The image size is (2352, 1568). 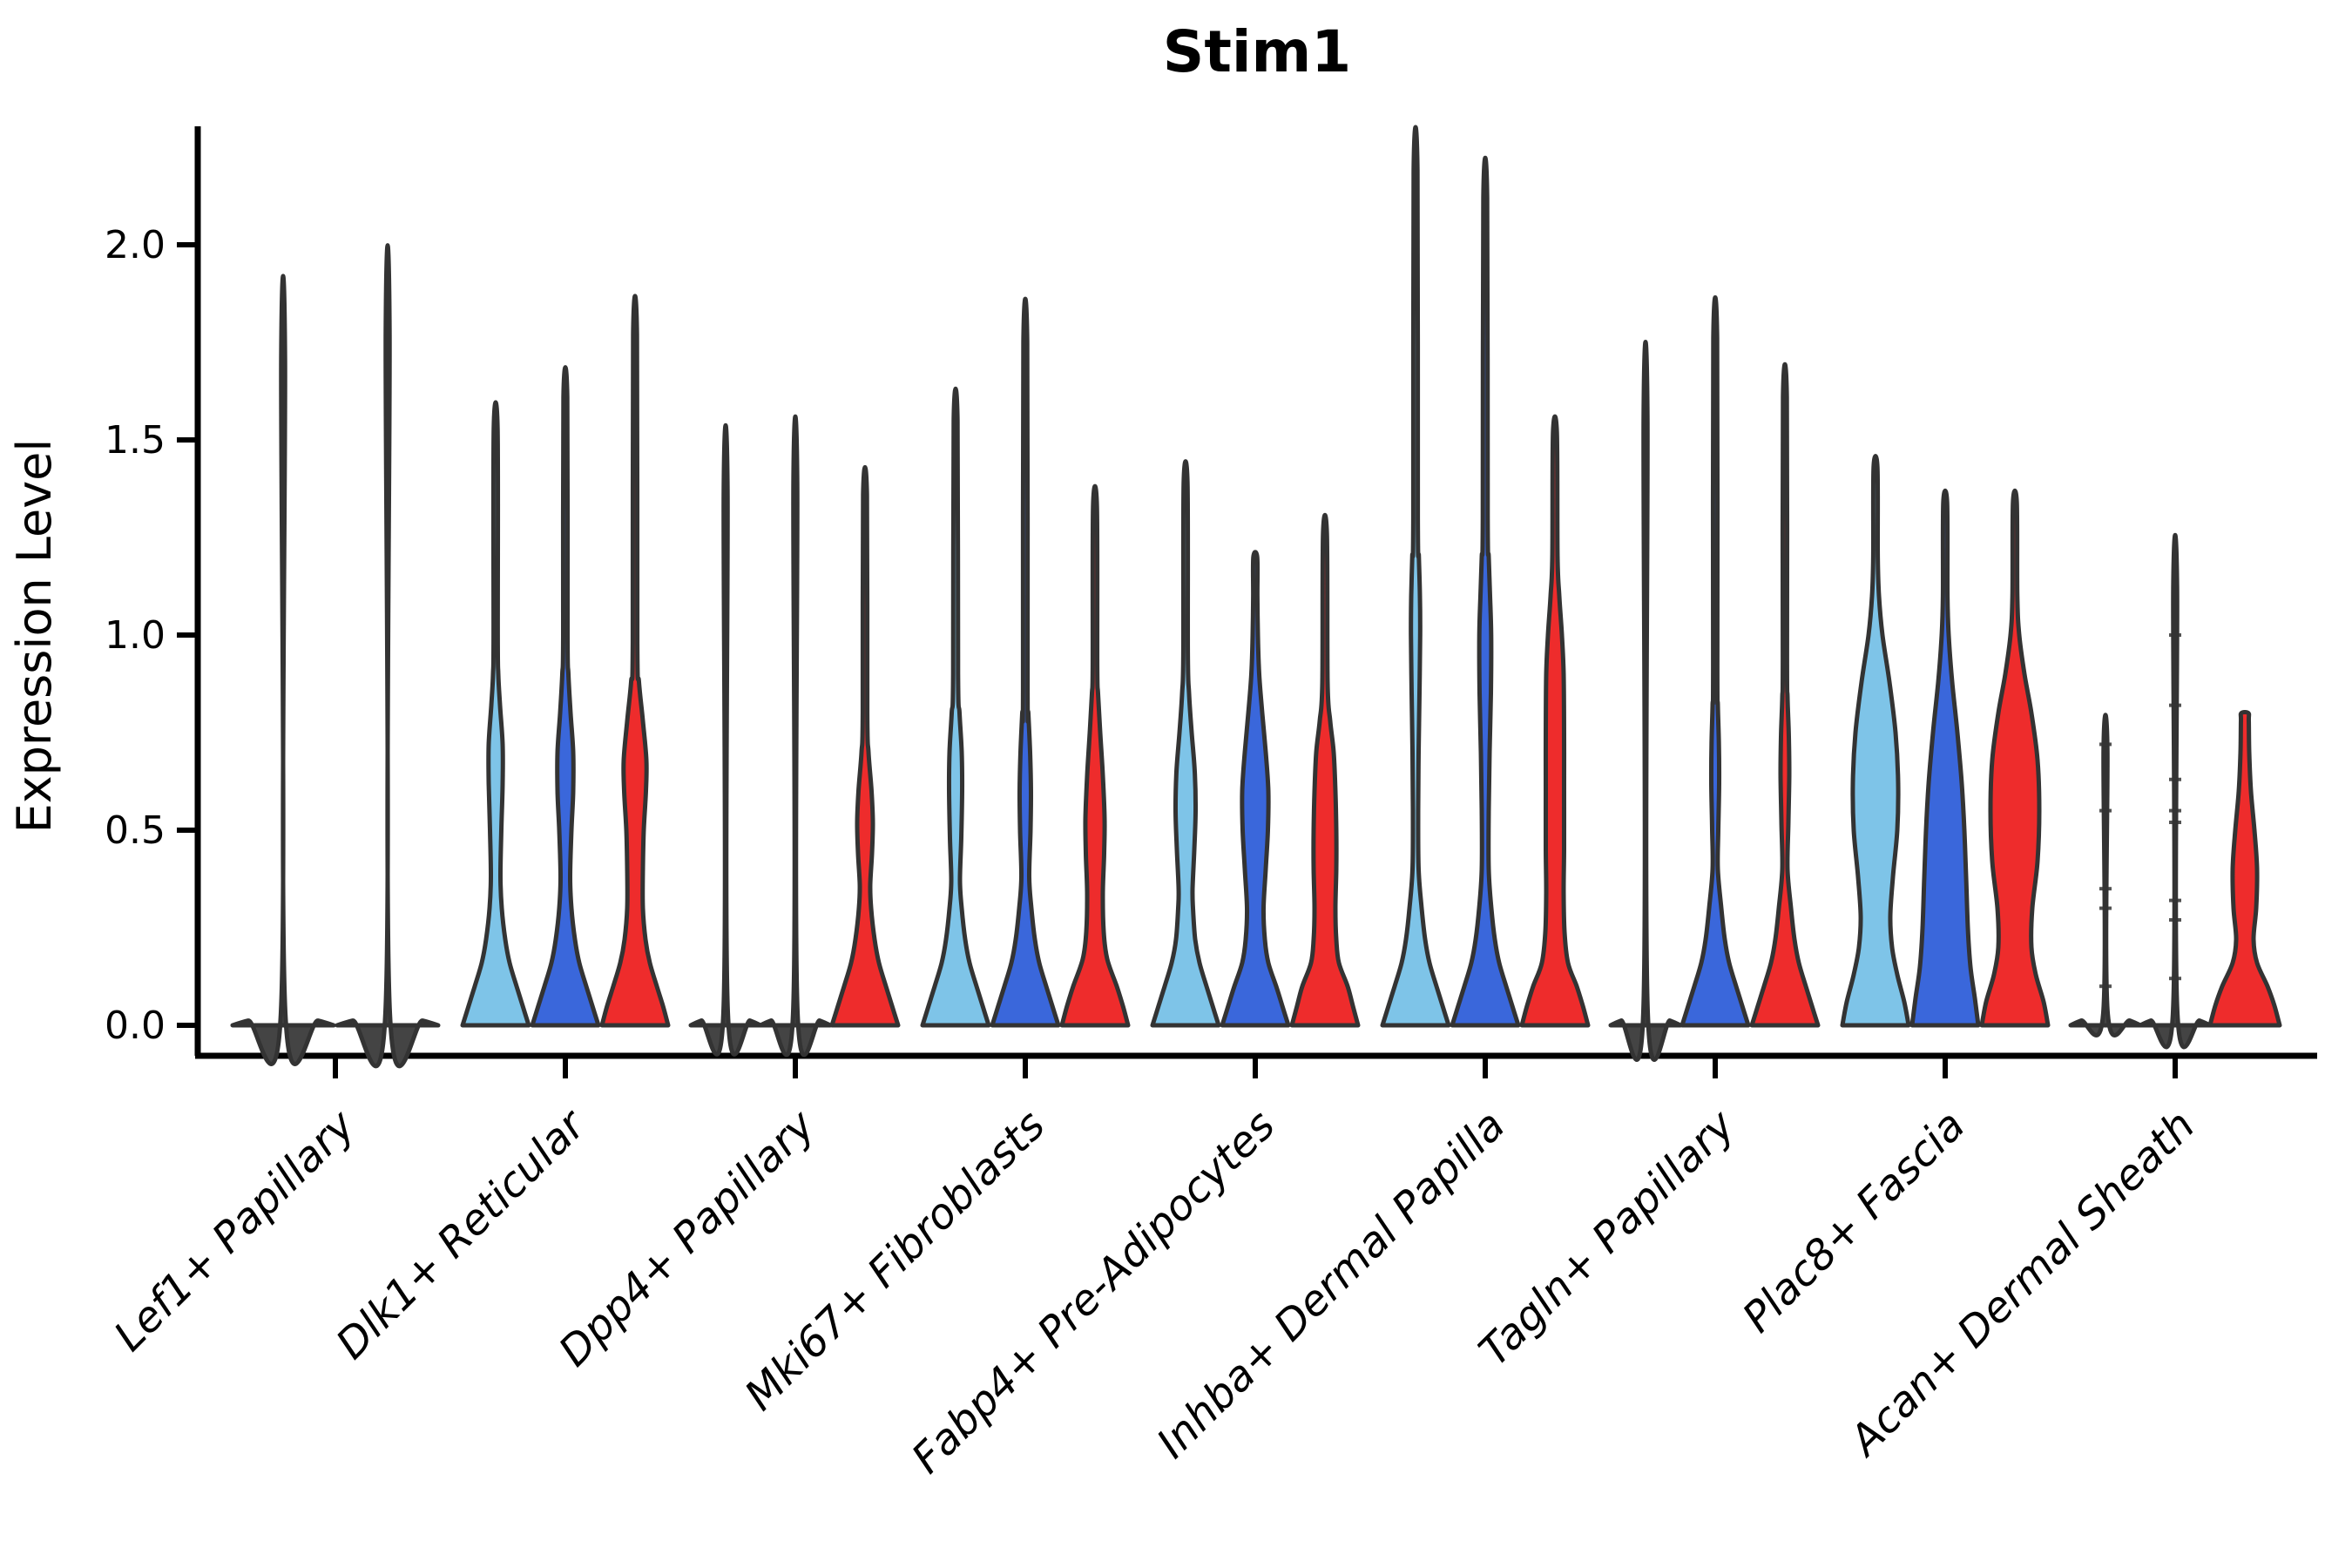 I want to click on x-tick-label: Tagln+ Papillary, so click(x=1607, y=1237).